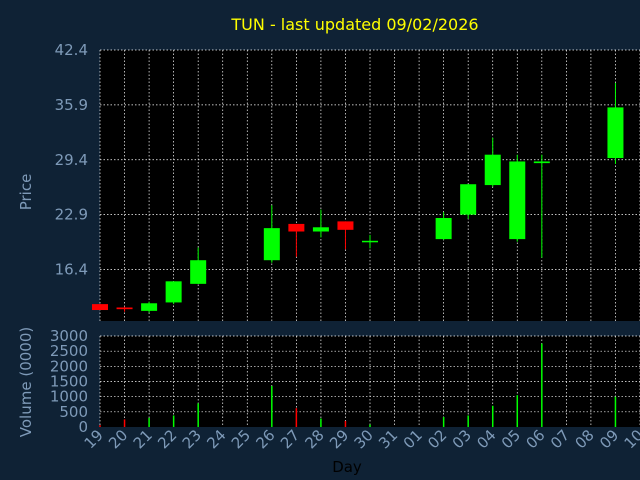  What do you see at coordinates (83, 427) in the screenshot?
I see `volume-tick-label: 0` at bounding box center [83, 427].